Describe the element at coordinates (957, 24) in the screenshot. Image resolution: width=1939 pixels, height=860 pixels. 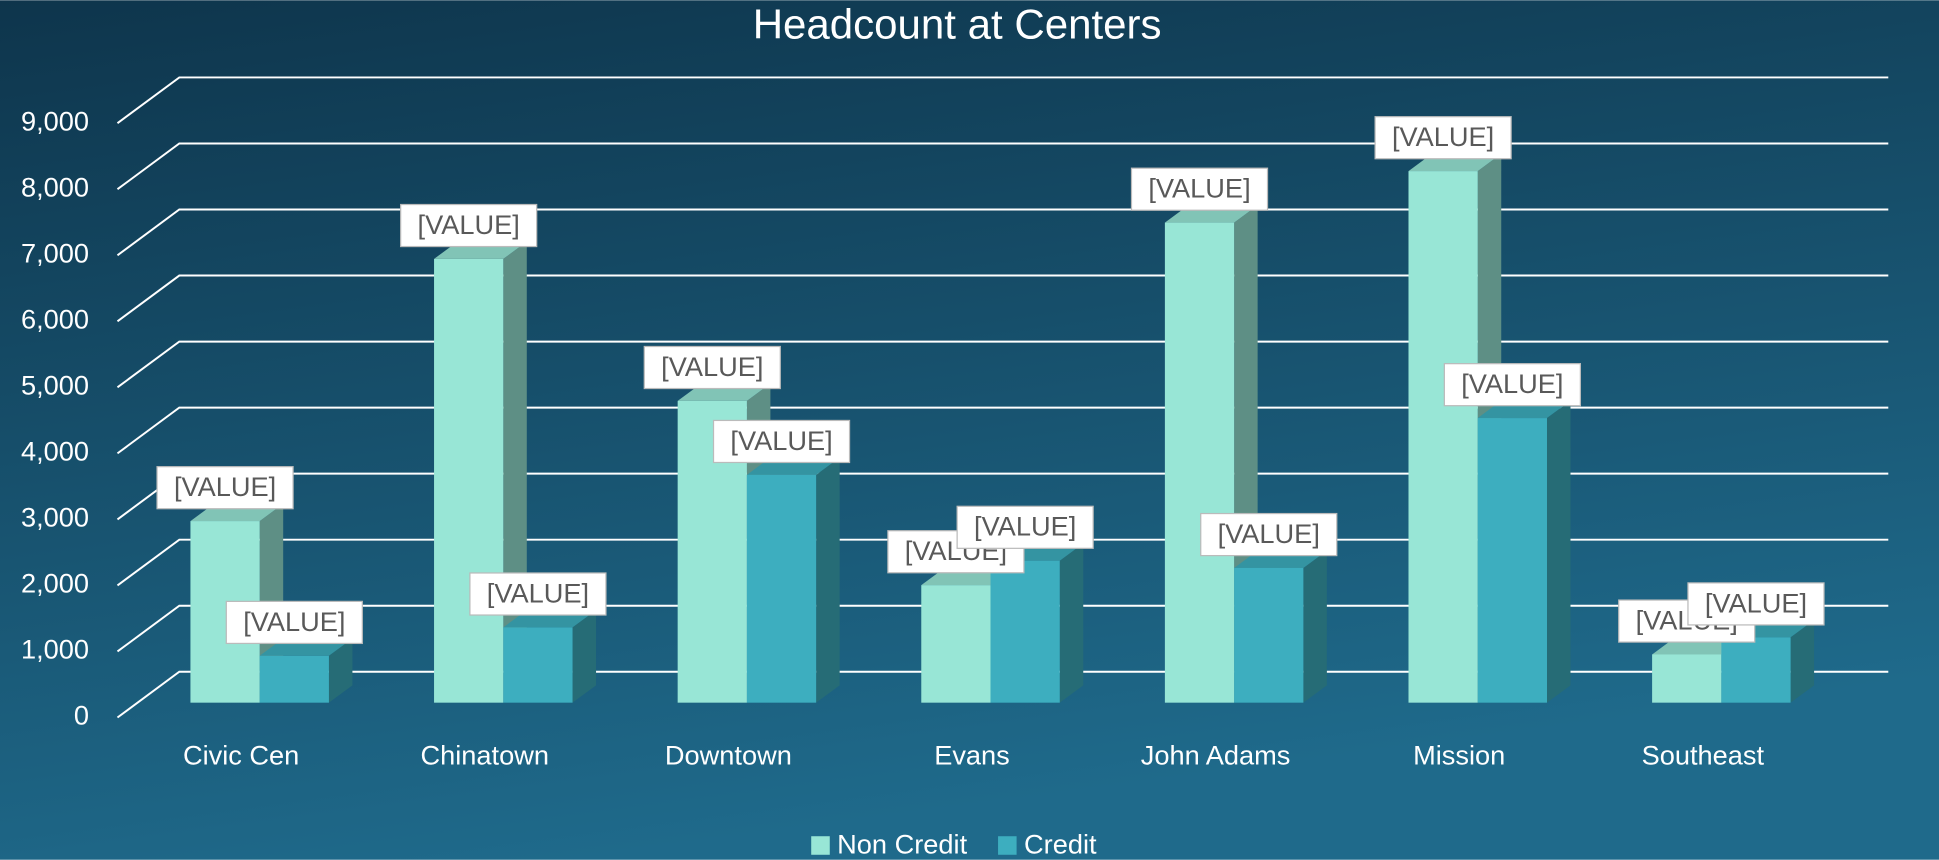
I see `chart-title: Headcount at Centers` at that location.